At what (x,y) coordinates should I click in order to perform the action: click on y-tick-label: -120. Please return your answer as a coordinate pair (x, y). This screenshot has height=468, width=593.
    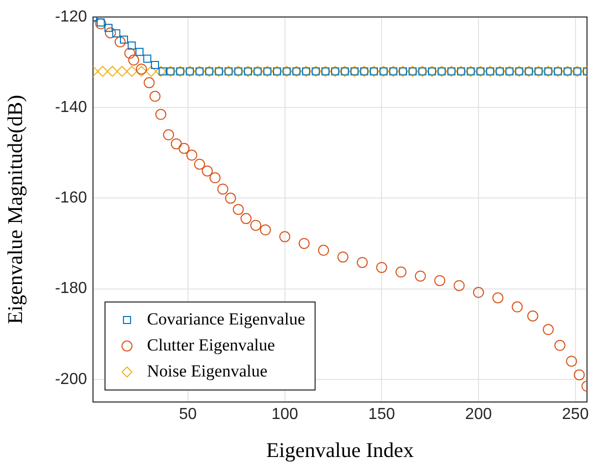
    Looking at the image, I should click on (71, 17).